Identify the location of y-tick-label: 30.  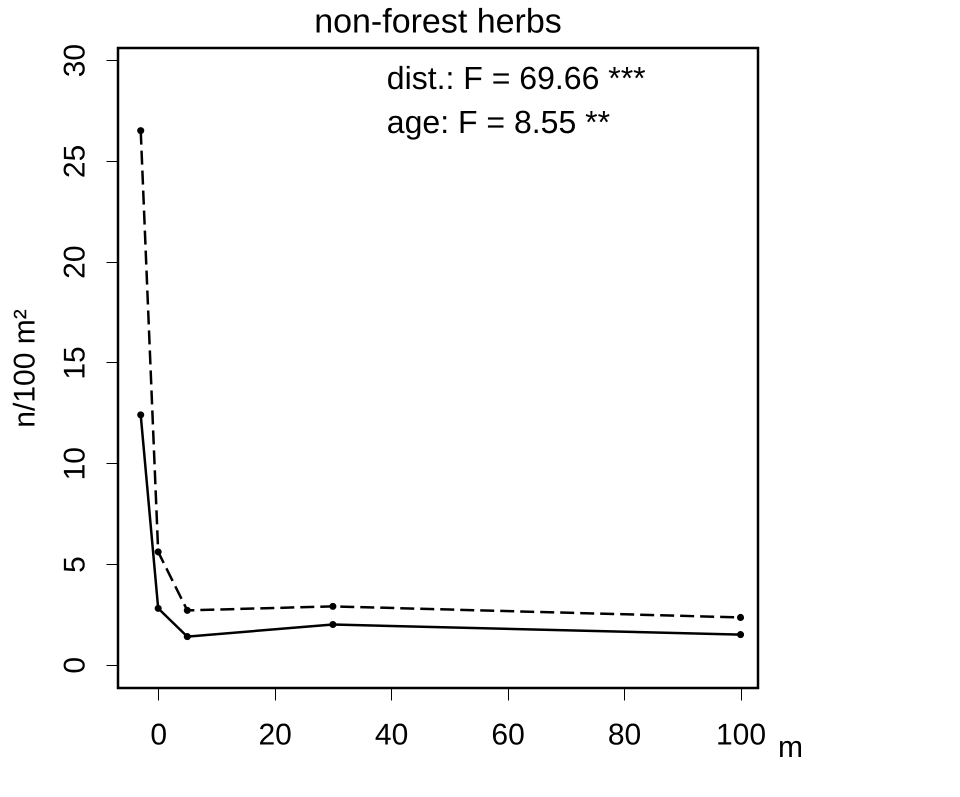
(75, 61).